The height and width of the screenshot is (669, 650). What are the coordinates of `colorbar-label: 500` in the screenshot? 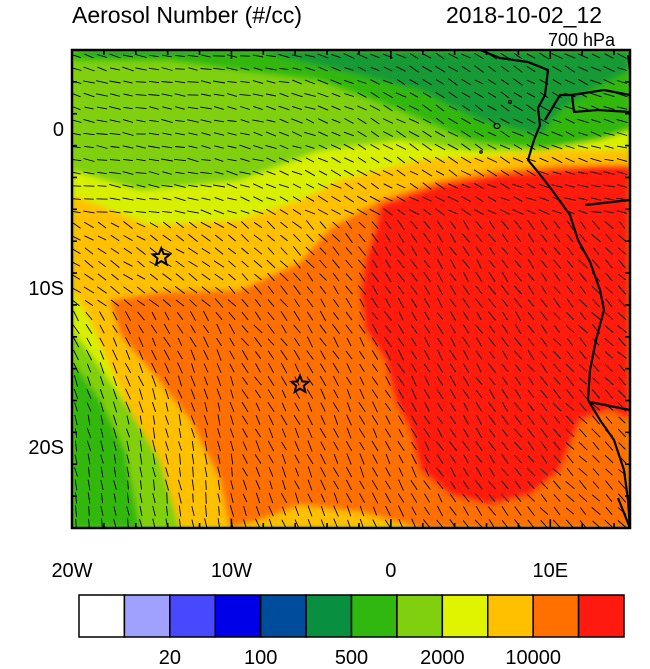 It's located at (351, 658).